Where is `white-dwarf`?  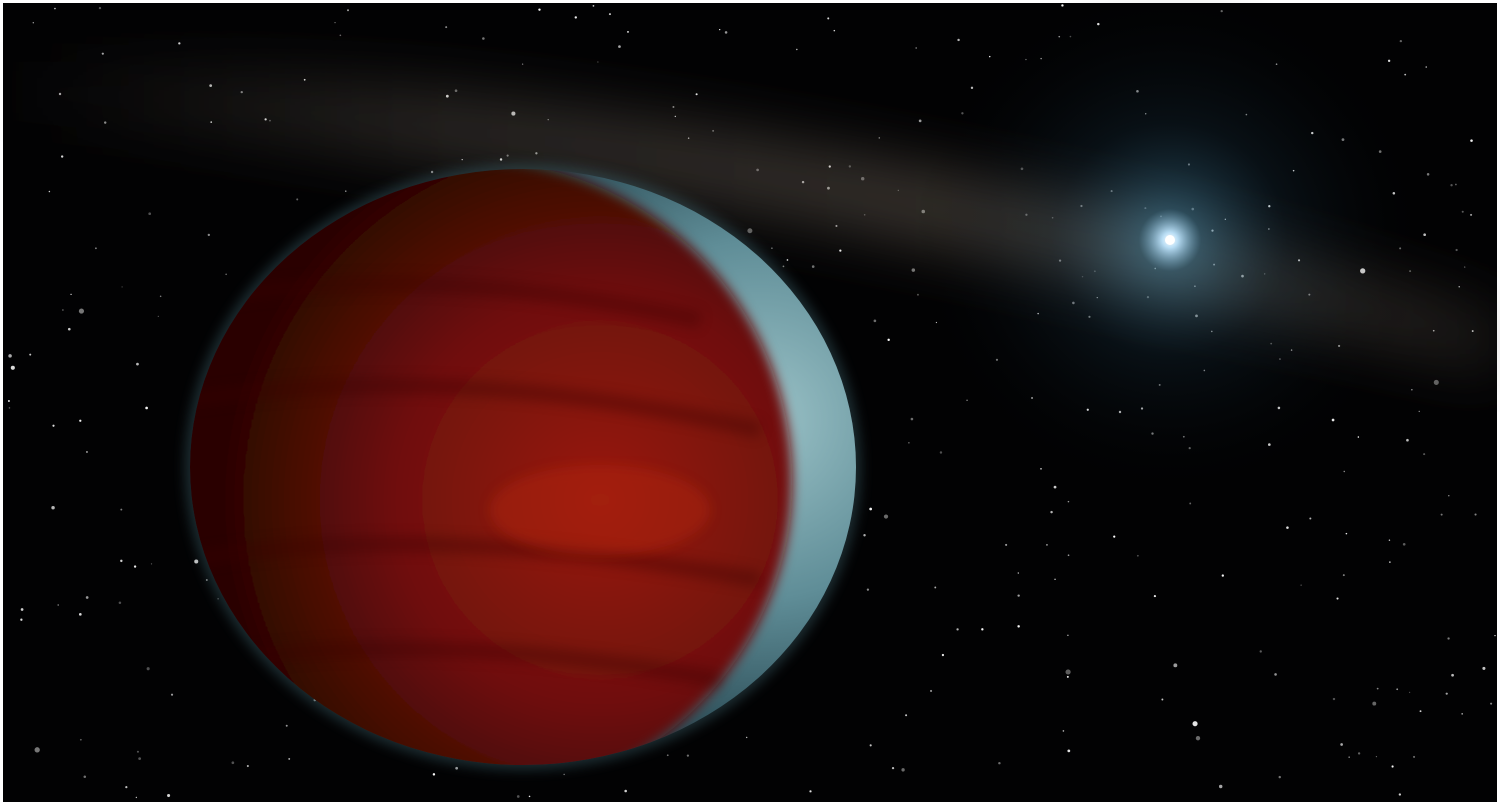 white-dwarf is located at coordinates (1170, 240).